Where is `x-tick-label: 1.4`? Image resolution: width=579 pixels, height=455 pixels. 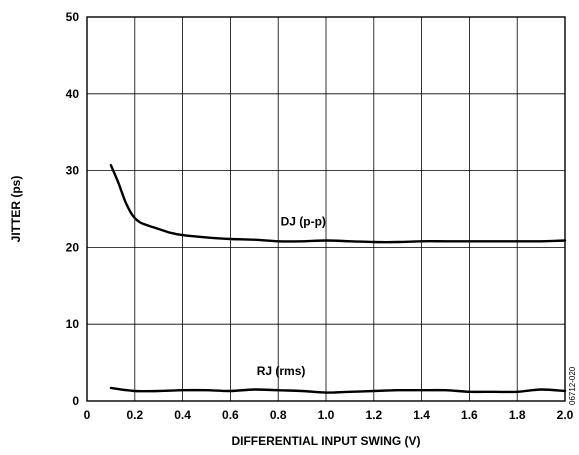
x-tick-label: 1.4 is located at coordinates (421, 415).